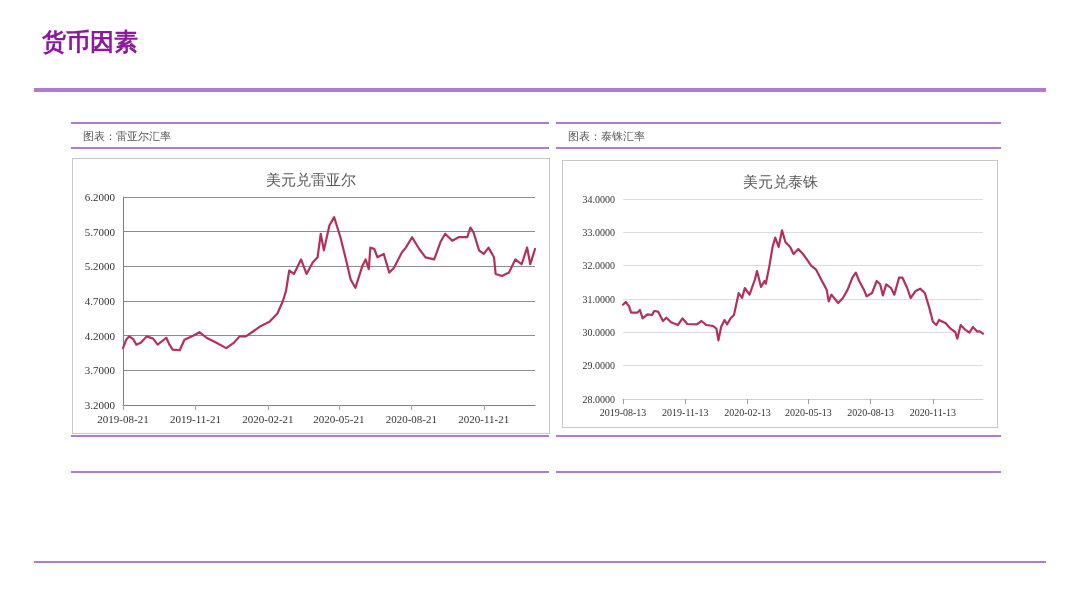 Image resolution: width=1080 pixels, height=607 pixels. I want to click on y-tick-label: 3.7000, so click(100, 370).